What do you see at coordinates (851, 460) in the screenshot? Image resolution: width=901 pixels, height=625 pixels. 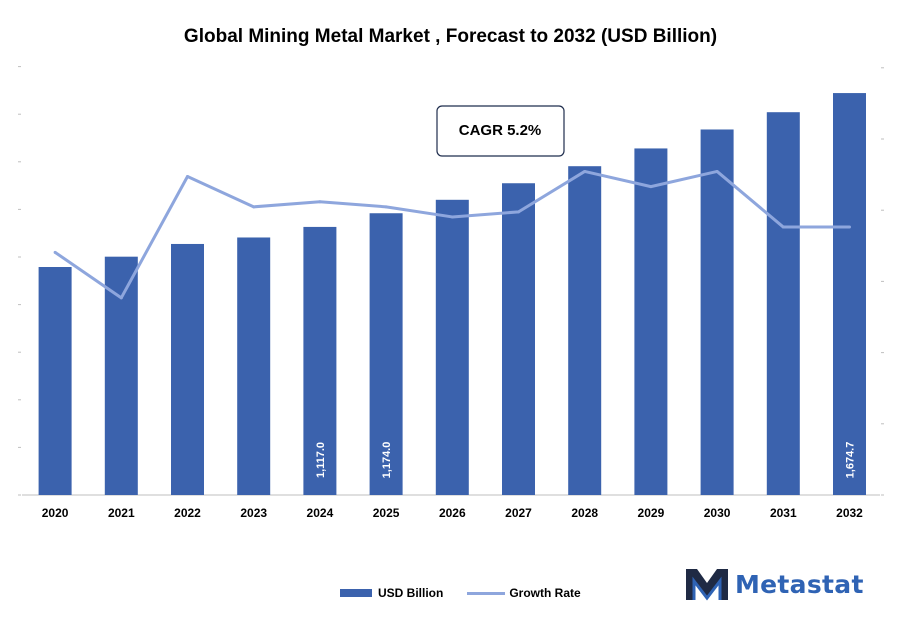 I see `data-label-2032: 1,674.7` at bounding box center [851, 460].